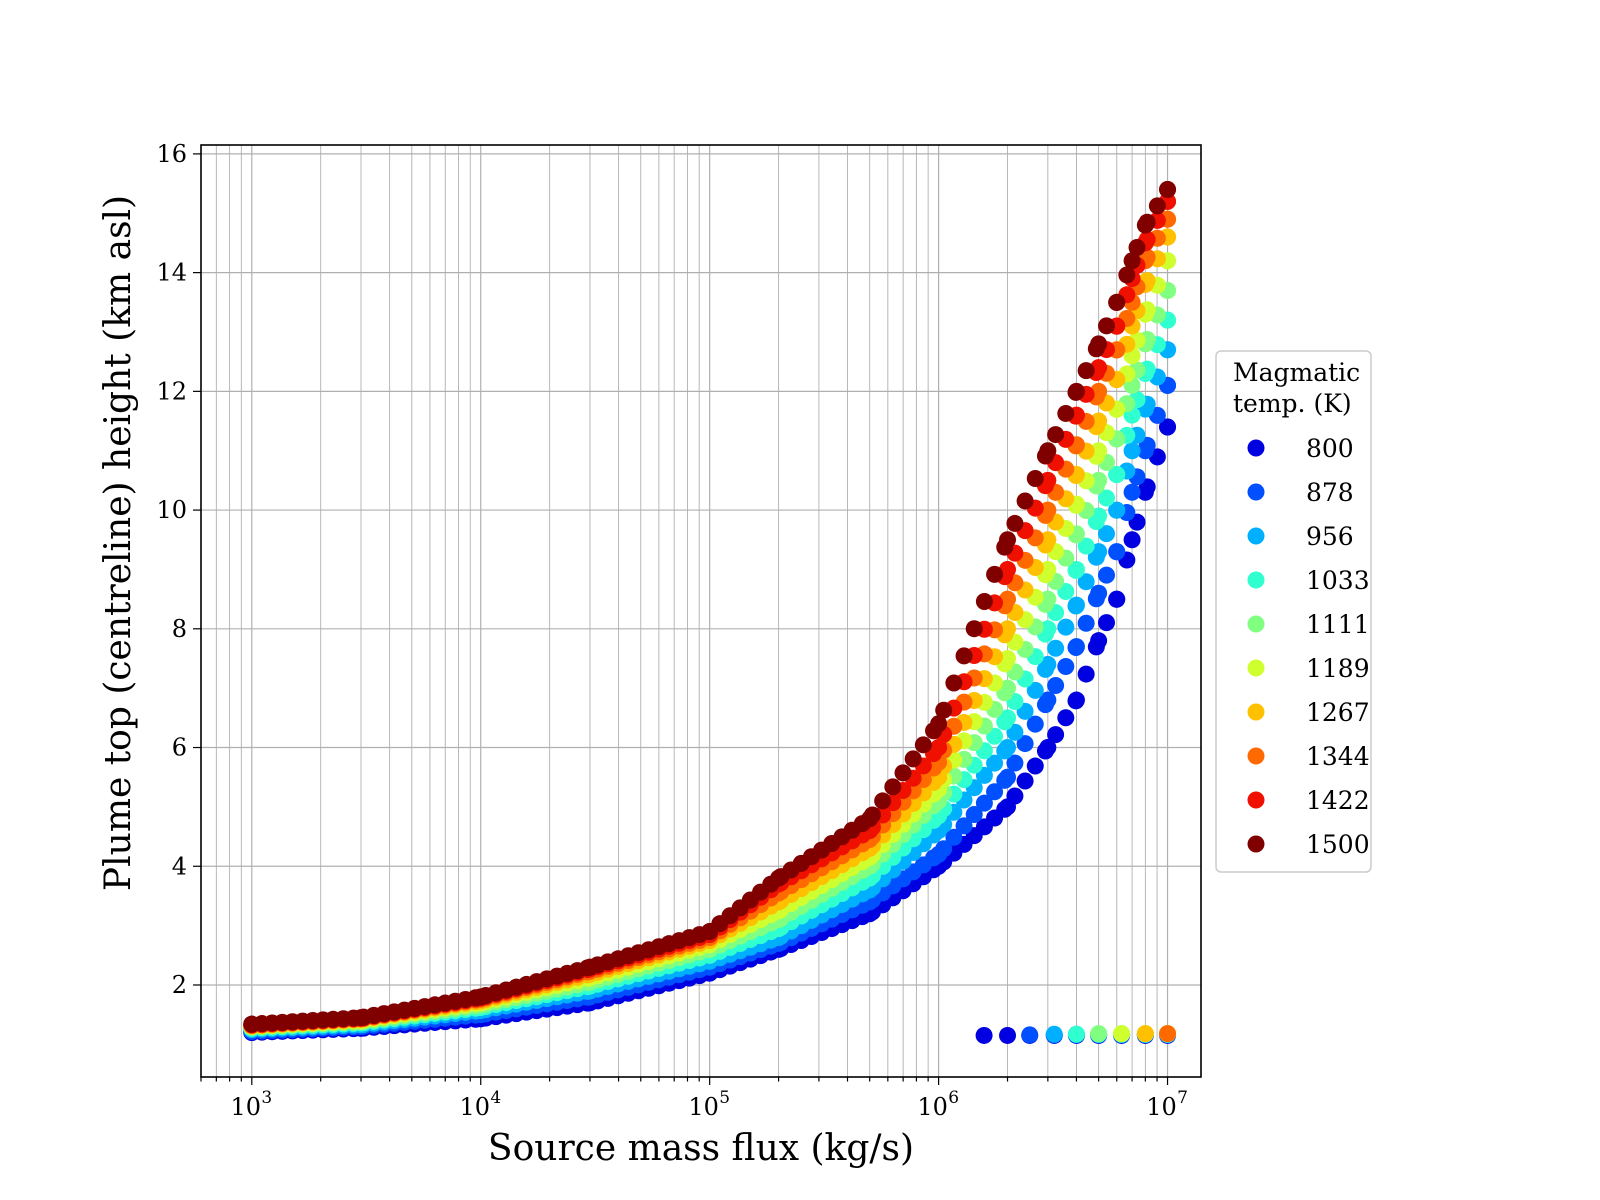 This screenshot has width=1600, height=1200. I want to click on legend-label: 1267, so click(1338, 712).